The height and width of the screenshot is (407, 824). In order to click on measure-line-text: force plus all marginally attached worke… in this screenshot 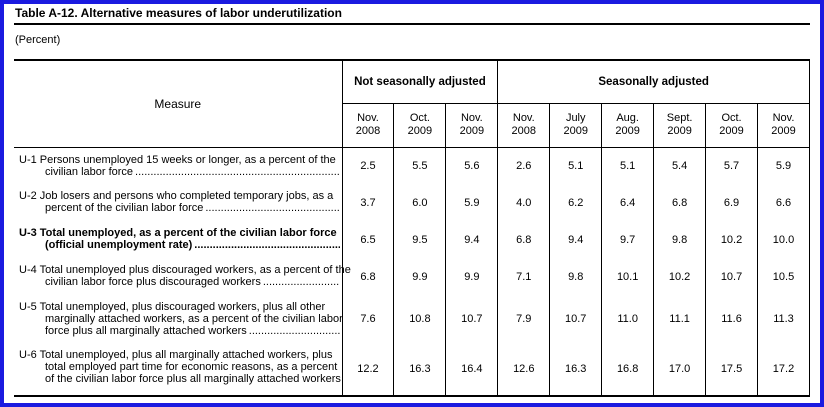, I will do `click(146, 331)`.